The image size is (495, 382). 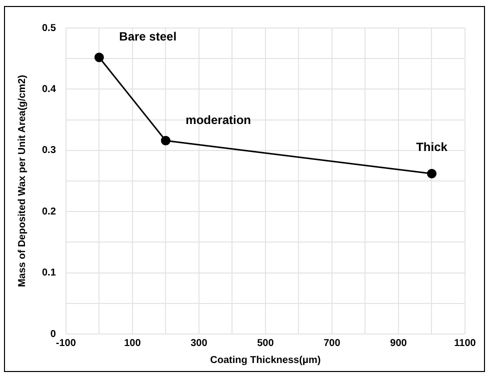 I want to click on x-tick-label: 300, so click(x=199, y=343).